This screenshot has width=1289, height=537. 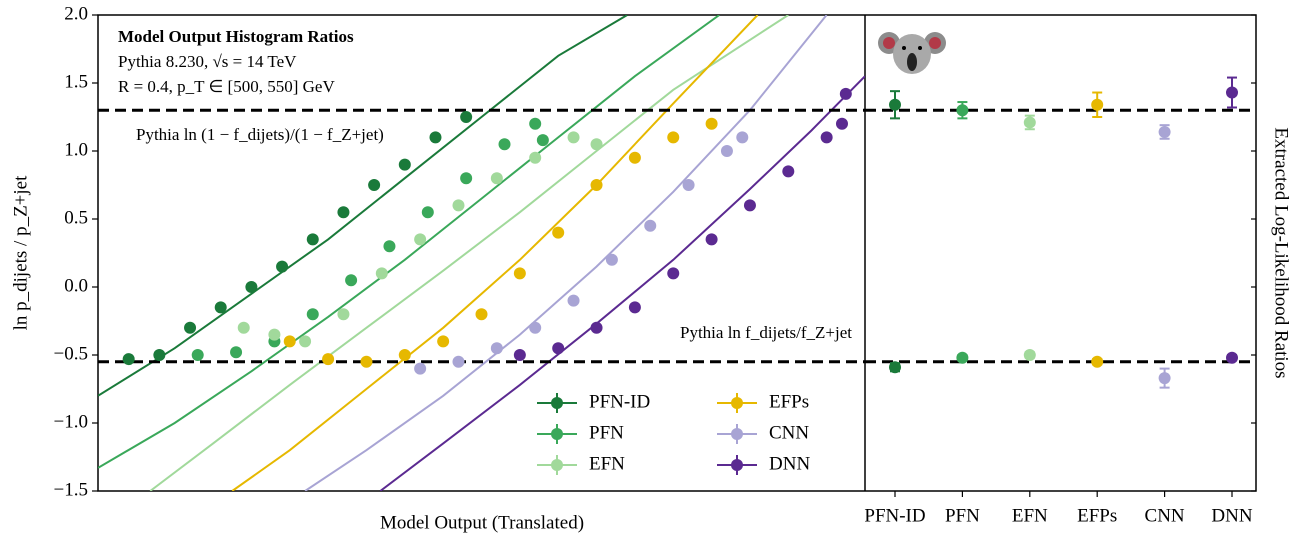 I want to click on x-tick-label: EFN, so click(x=1030, y=515).